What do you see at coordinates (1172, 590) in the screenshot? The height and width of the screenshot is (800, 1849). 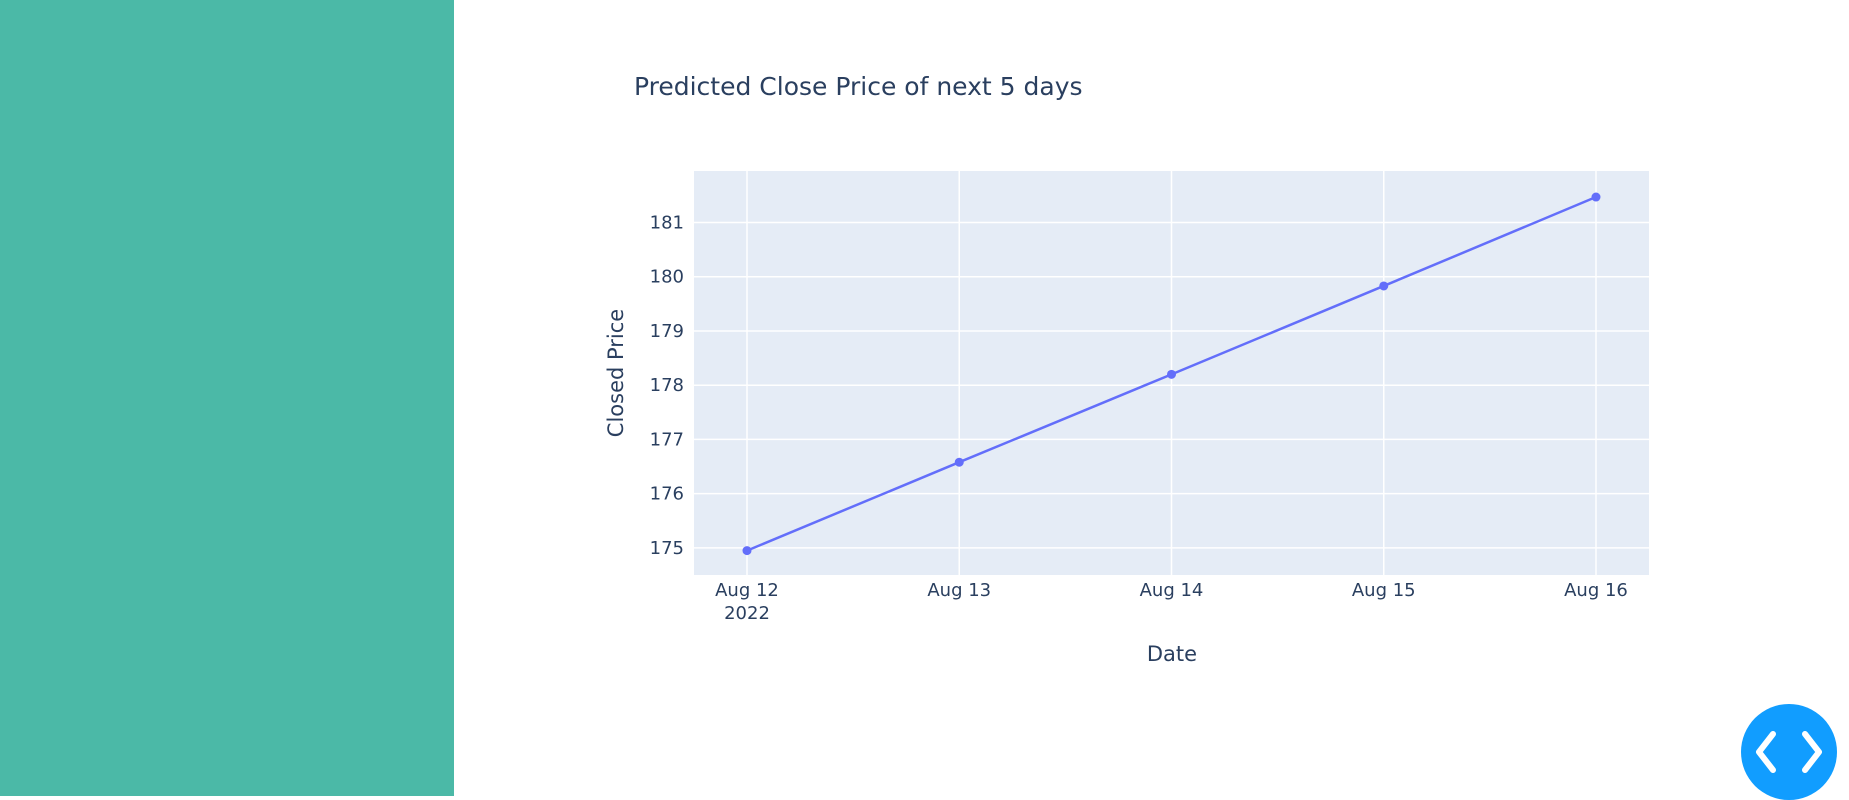 I see `x-tick-label: Aug 14` at bounding box center [1172, 590].